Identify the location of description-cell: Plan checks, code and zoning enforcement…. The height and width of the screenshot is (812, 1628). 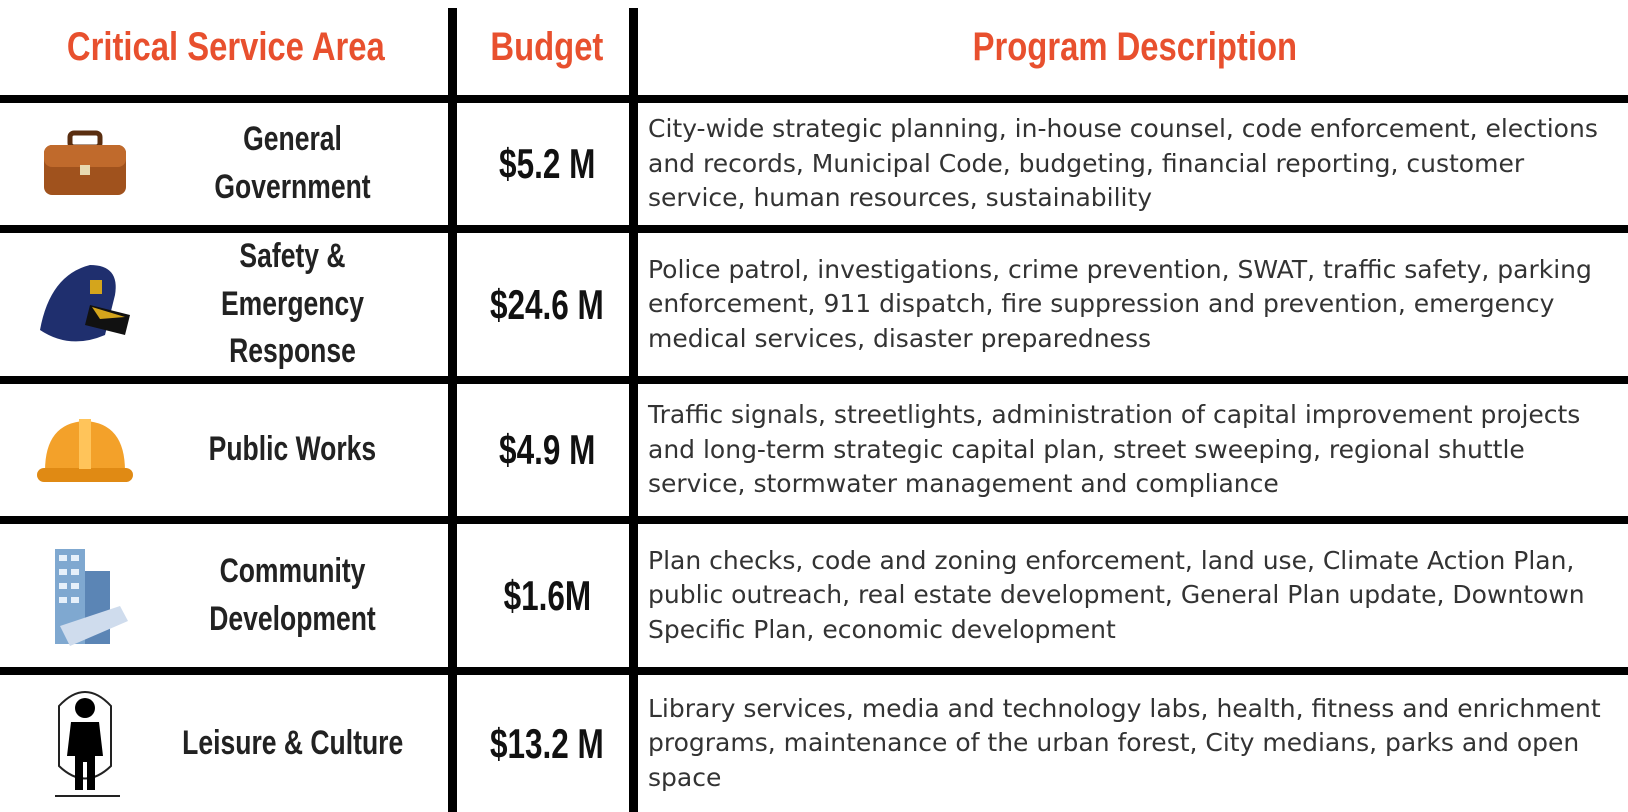
(1128, 595).